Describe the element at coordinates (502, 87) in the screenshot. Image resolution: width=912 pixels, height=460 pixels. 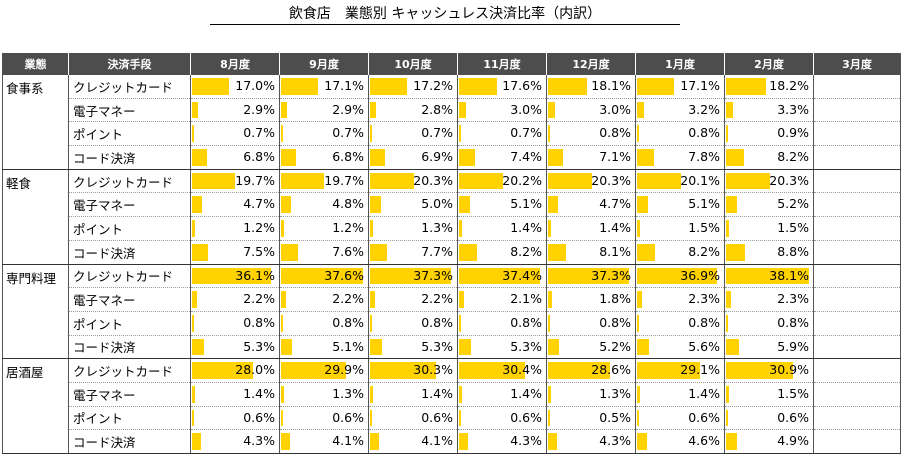
I see `value-cell: 17.6%` at that location.